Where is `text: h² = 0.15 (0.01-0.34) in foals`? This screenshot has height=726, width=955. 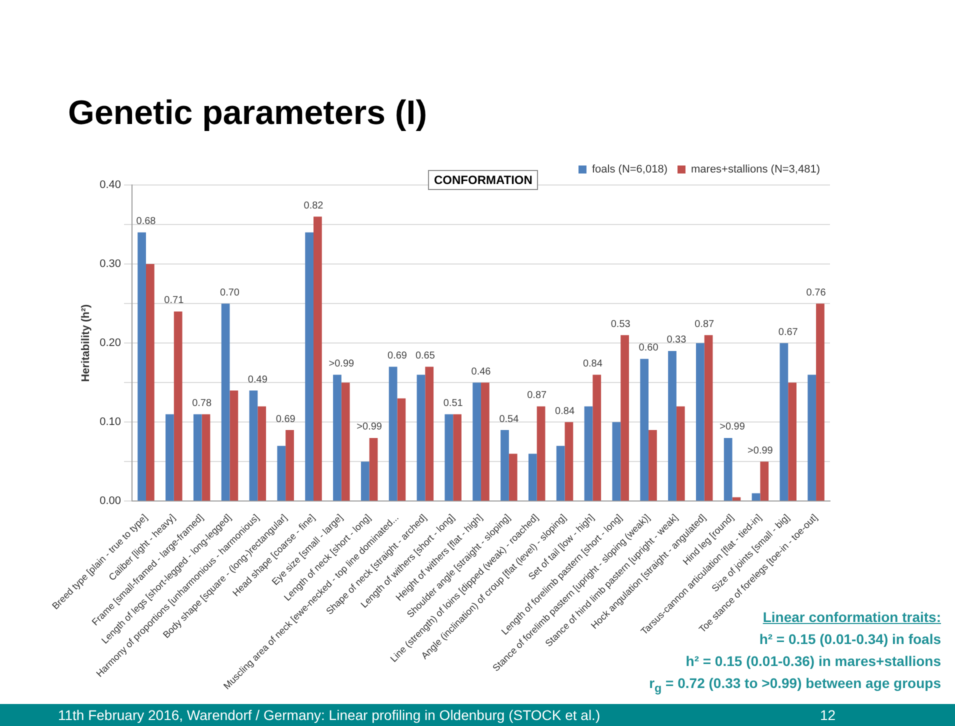
text: h² = 0.15 (0.01-0.34) in foals is located at coordinates (850, 639).